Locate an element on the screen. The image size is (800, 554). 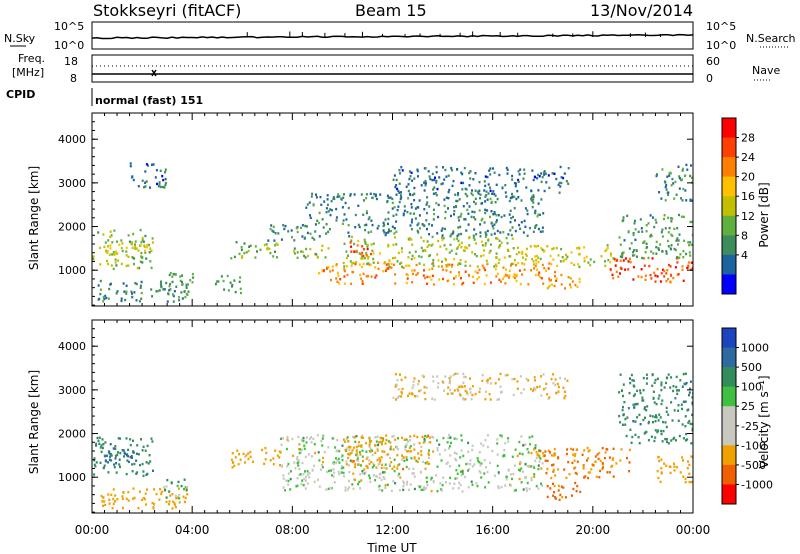
nave-label: Nave is located at coordinates (766, 70).